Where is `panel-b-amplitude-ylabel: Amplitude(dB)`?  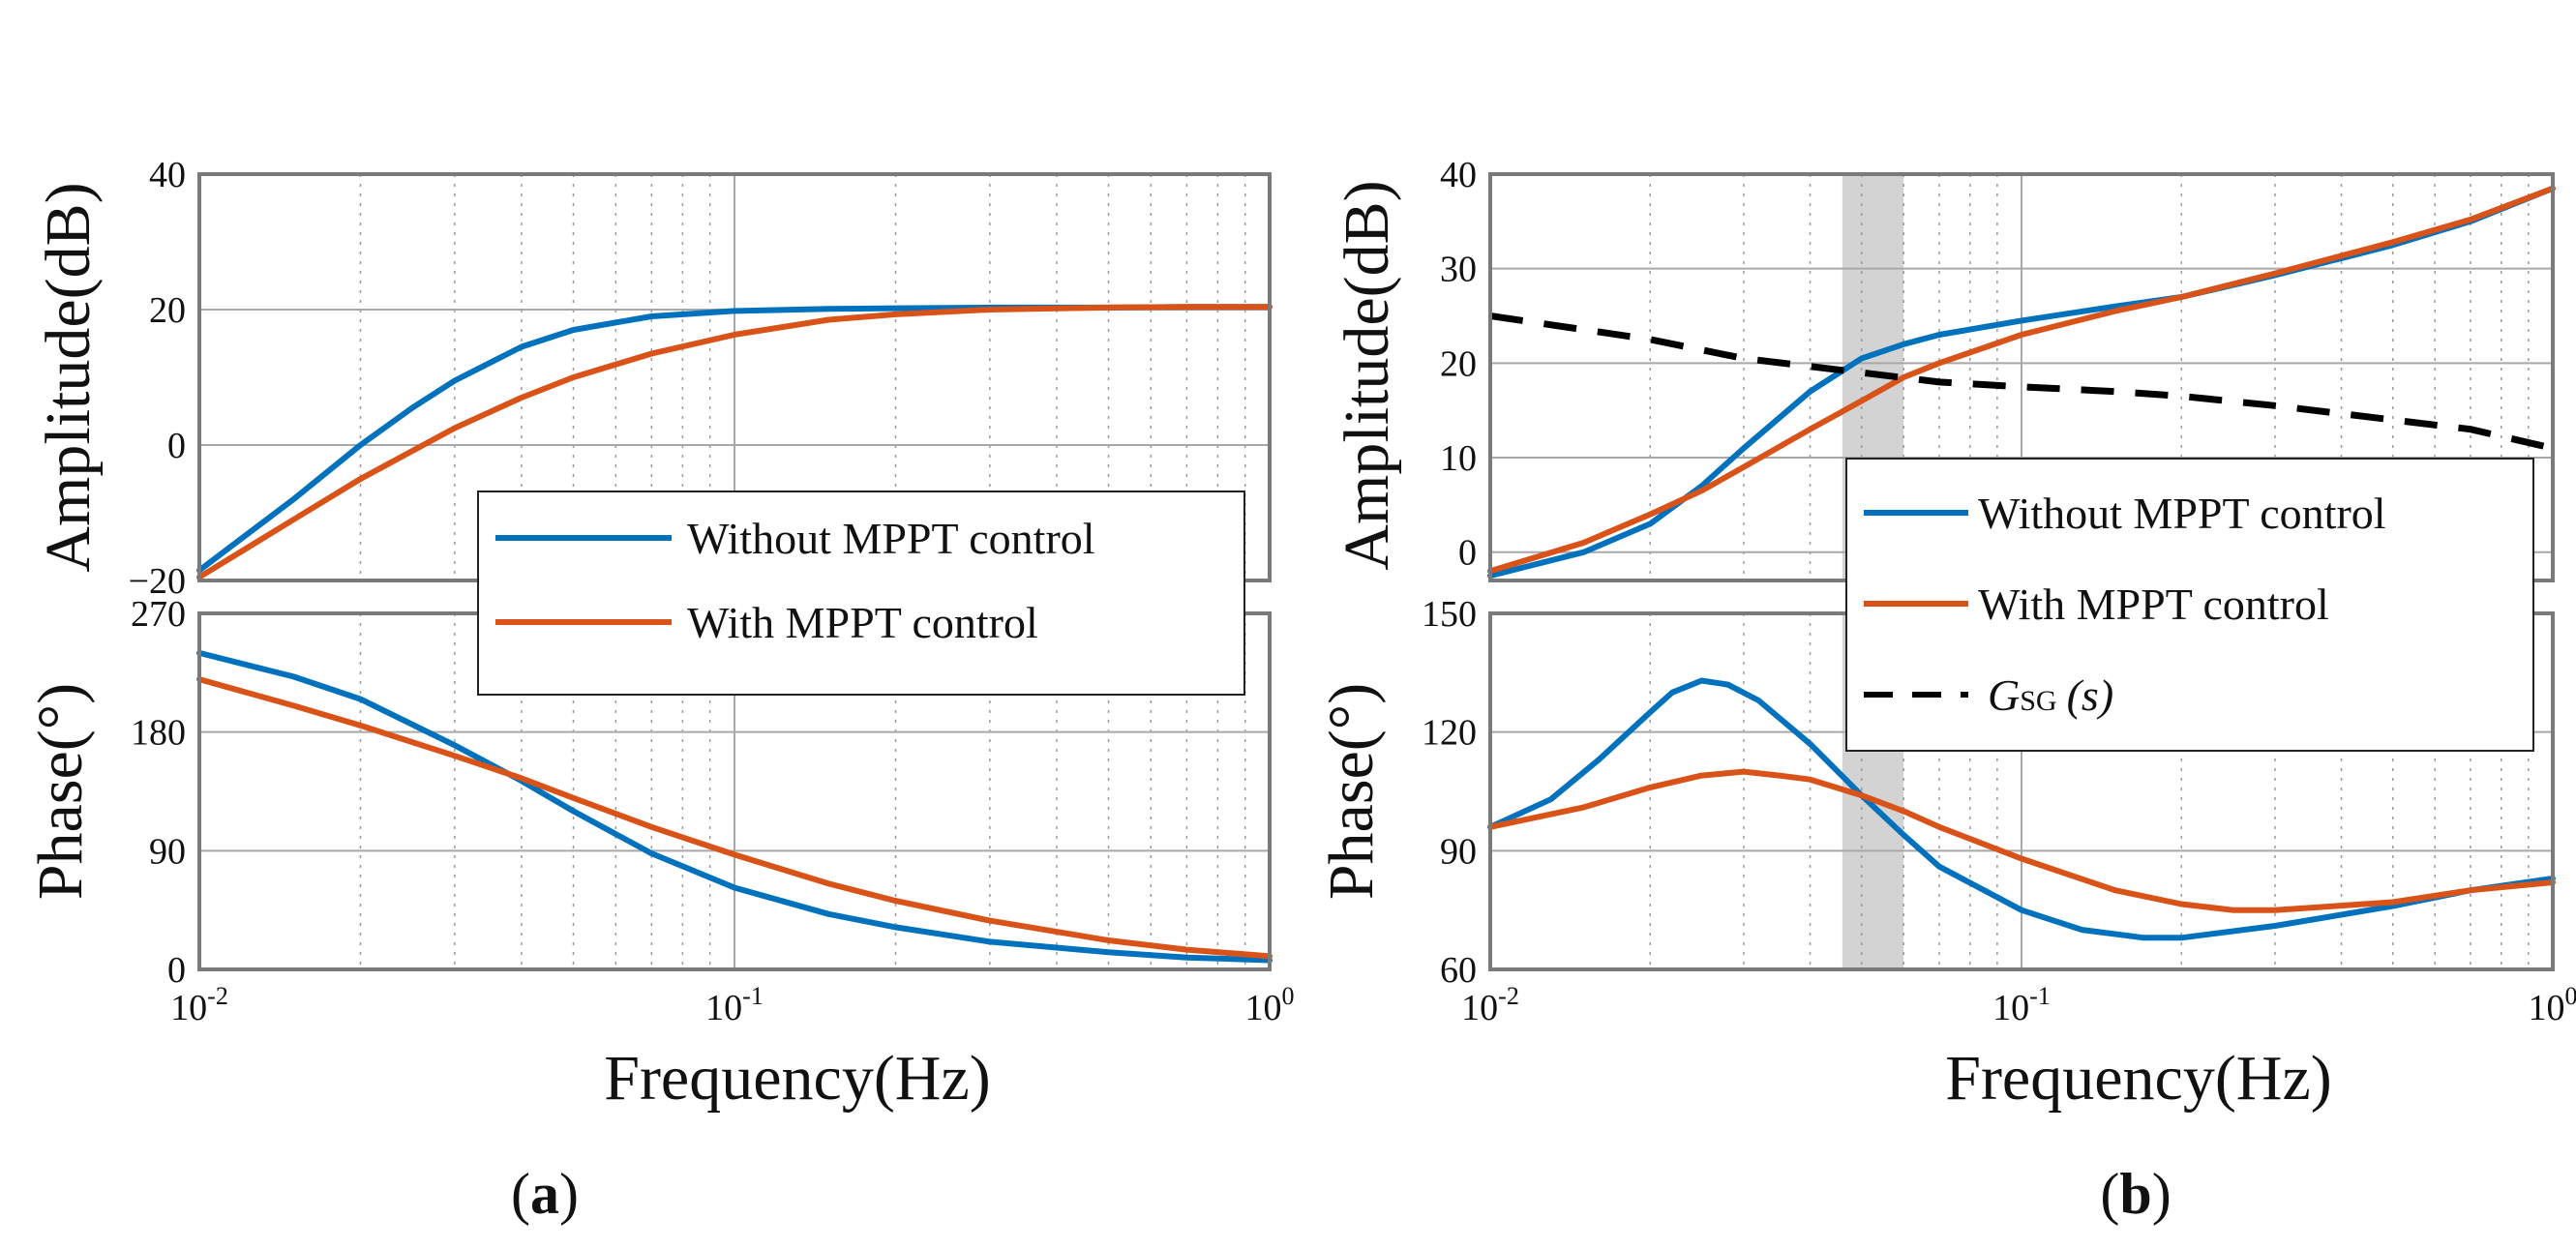
panel-b-amplitude-ylabel: Amplitude(dB) is located at coordinates (1367, 375).